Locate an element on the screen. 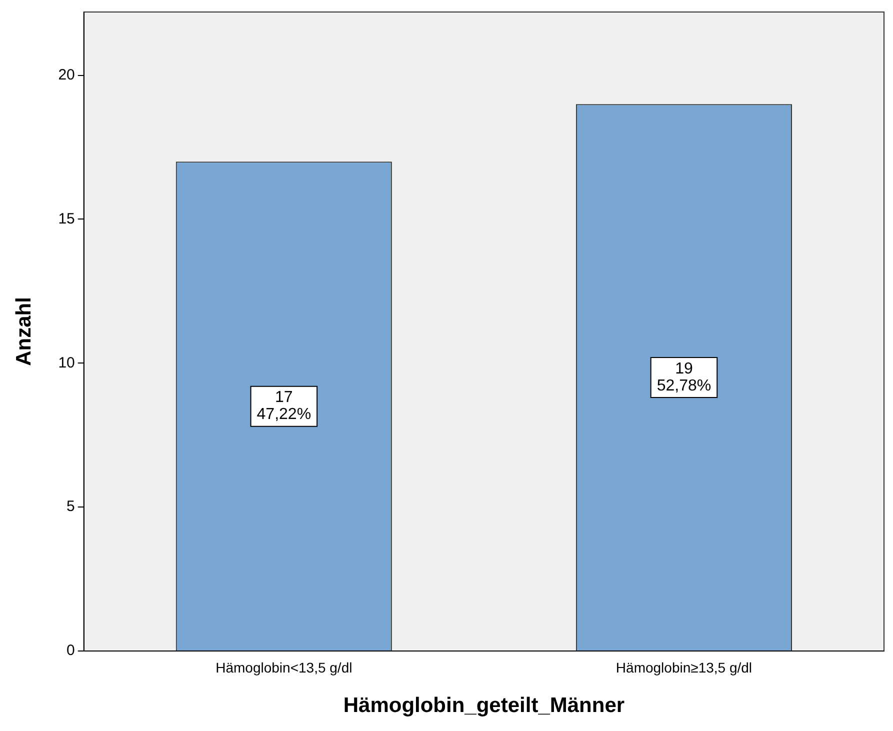  y-tick-label: 0 is located at coordinates (70, 651).